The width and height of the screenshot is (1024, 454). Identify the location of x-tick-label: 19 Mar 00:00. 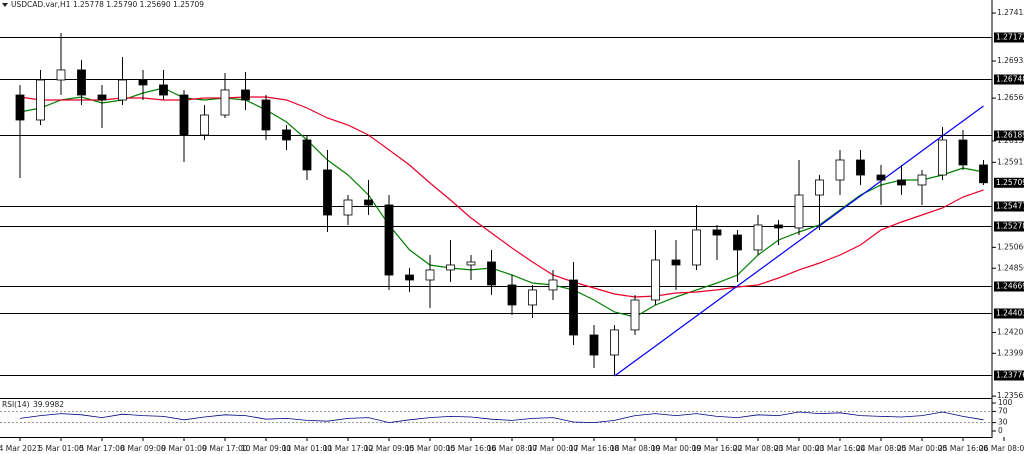
(676, 448).